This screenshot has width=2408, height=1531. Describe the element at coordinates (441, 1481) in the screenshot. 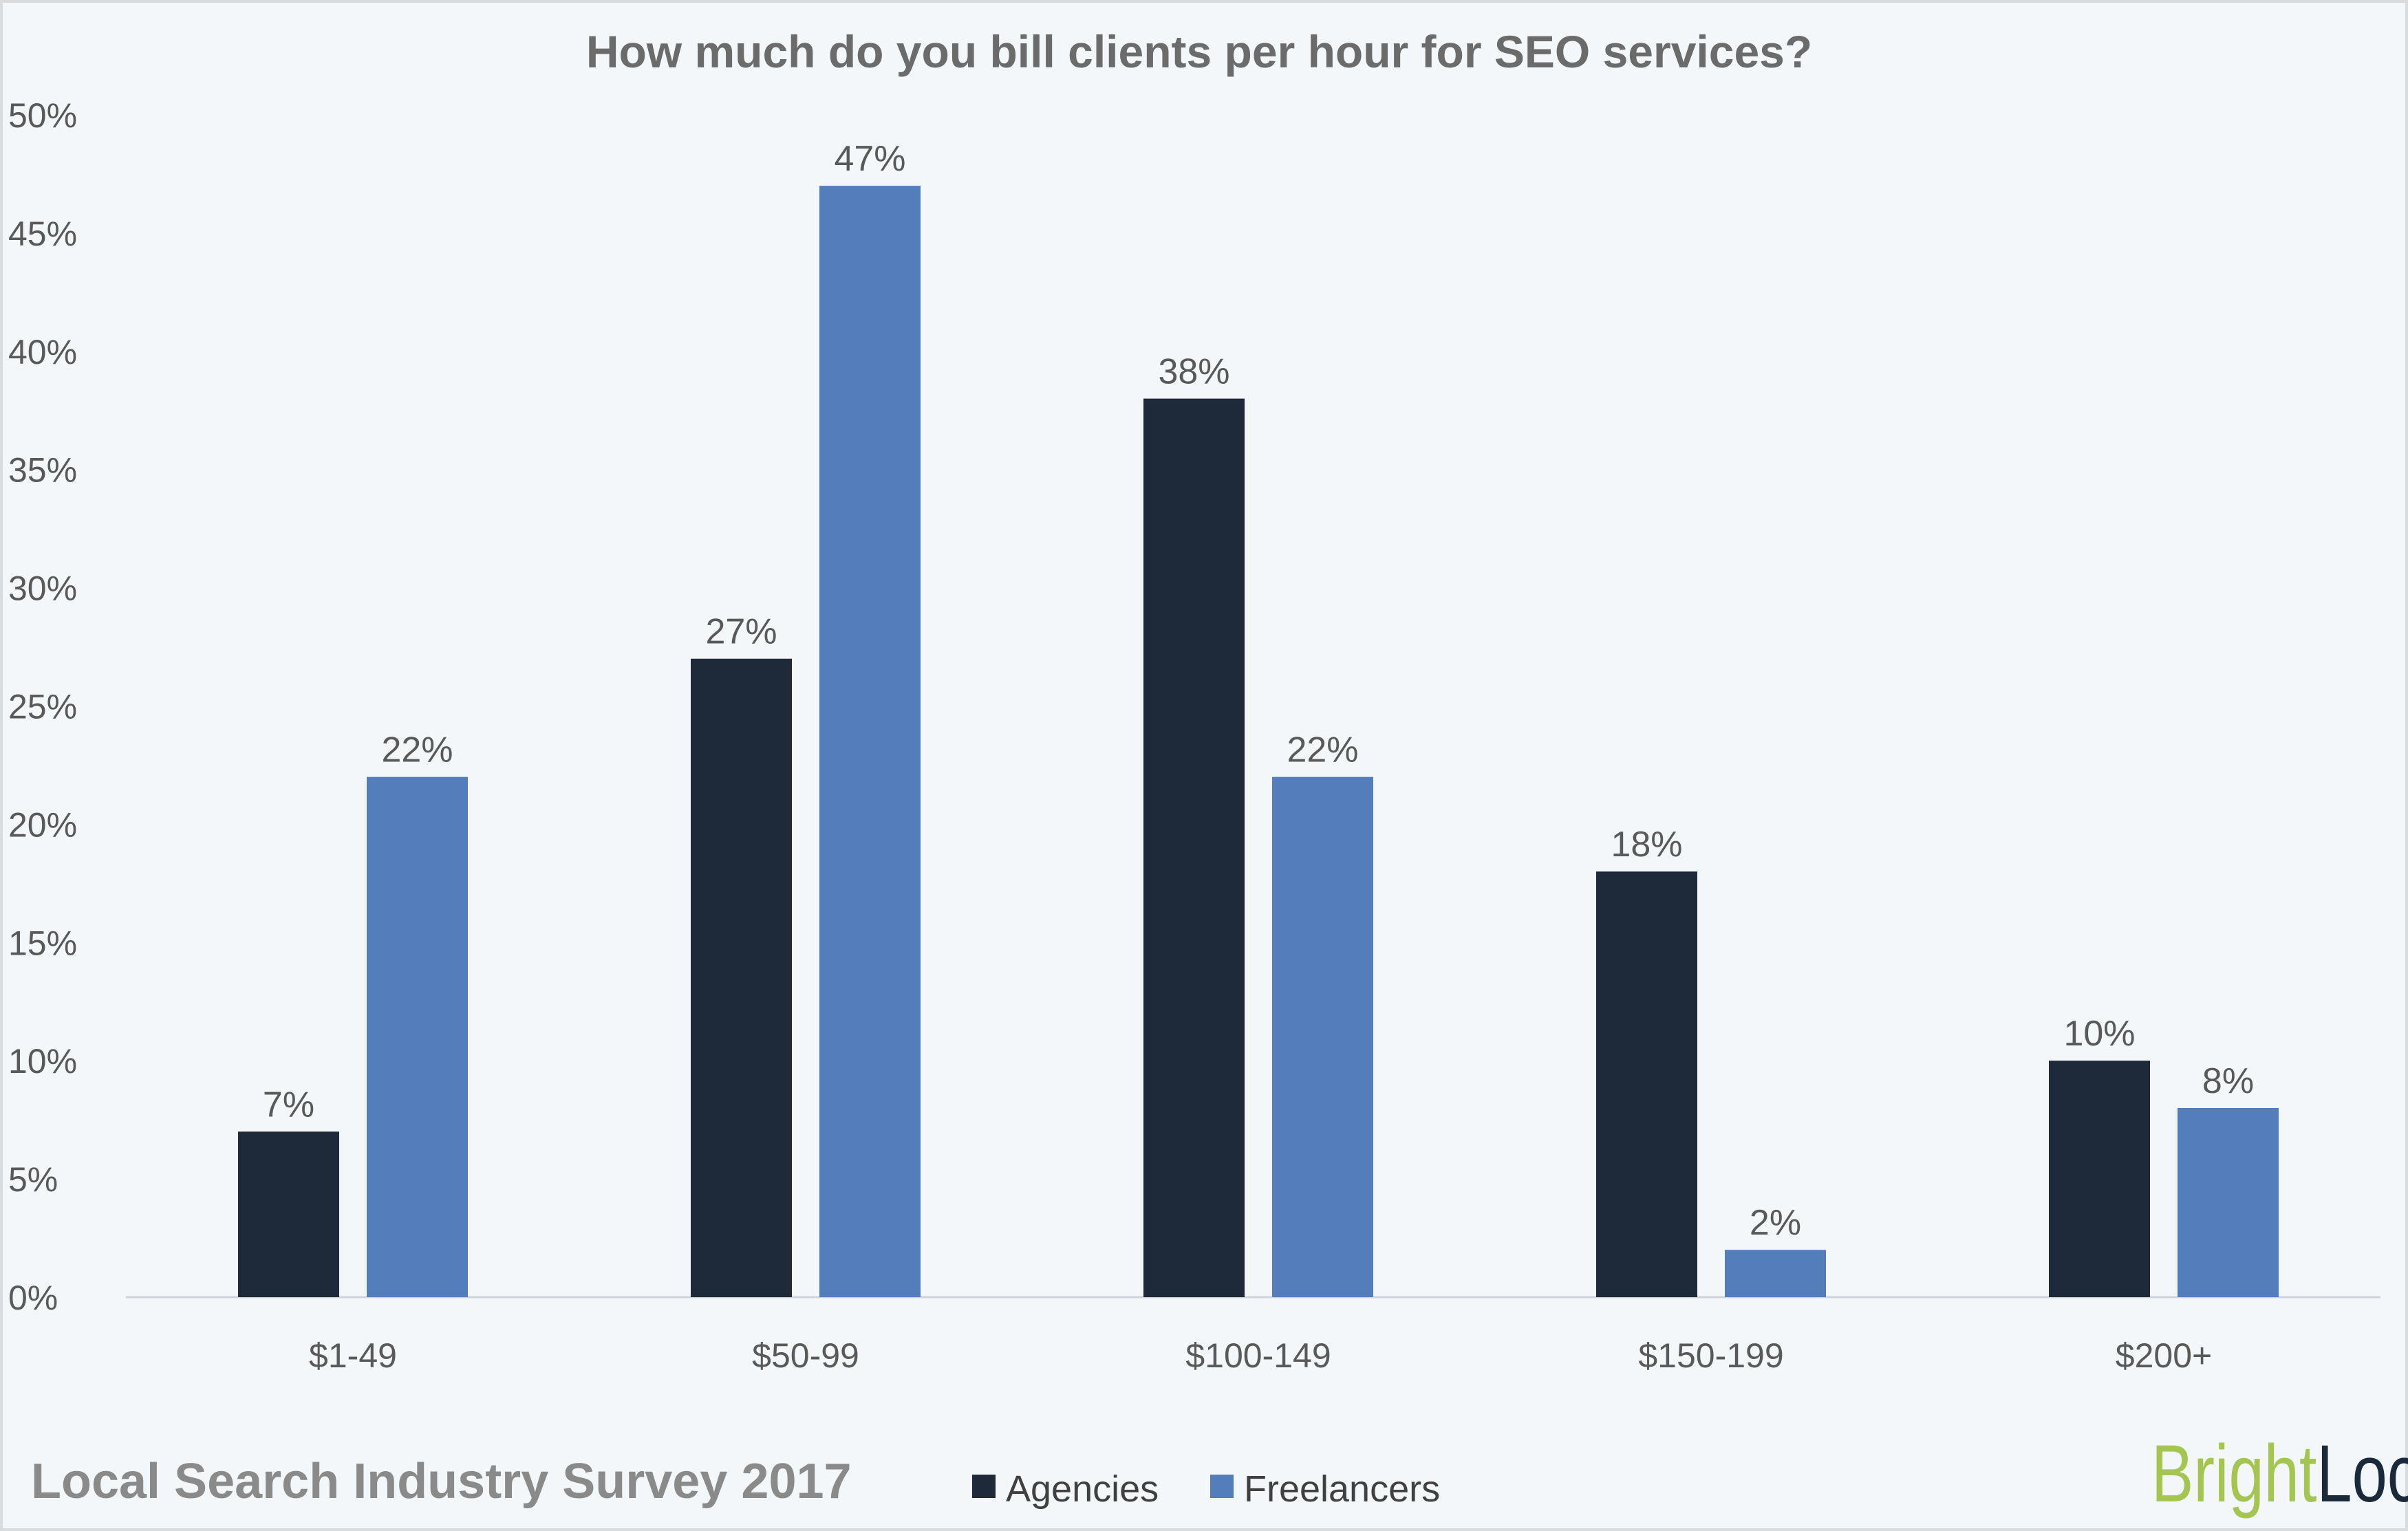

I see `survey-source: Local Search Industry Survey 2017` at that location.